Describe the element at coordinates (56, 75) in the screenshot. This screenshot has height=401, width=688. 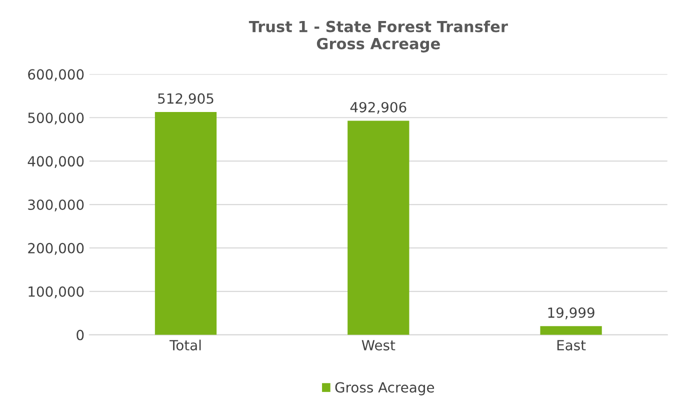
I see `y-tick-label: 600,000` at that location.